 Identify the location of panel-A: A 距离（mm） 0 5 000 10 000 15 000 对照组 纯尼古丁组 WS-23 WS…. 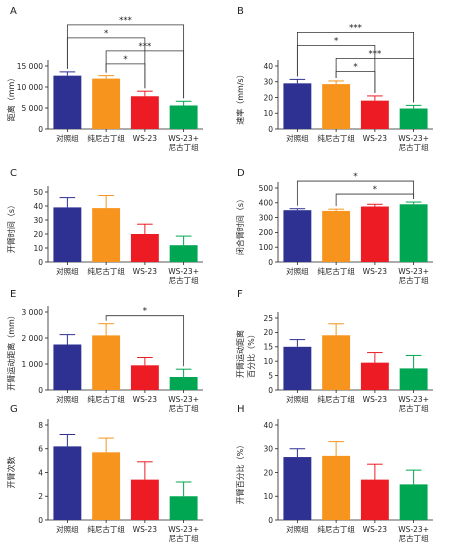
(104, 79).